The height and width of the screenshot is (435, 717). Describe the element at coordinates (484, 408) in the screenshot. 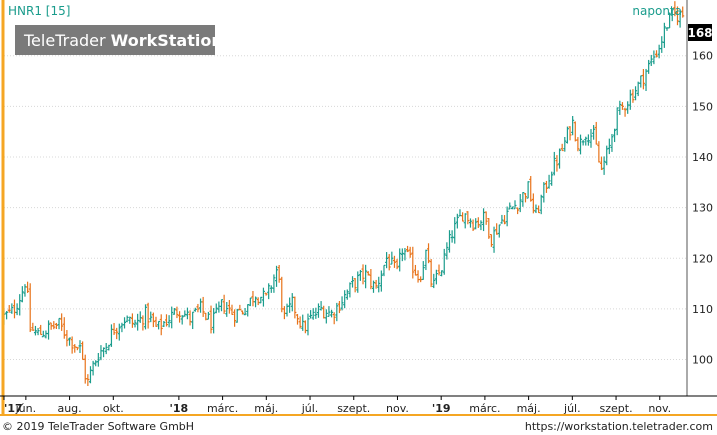

I see `x-tick-label: márc.` at that location.